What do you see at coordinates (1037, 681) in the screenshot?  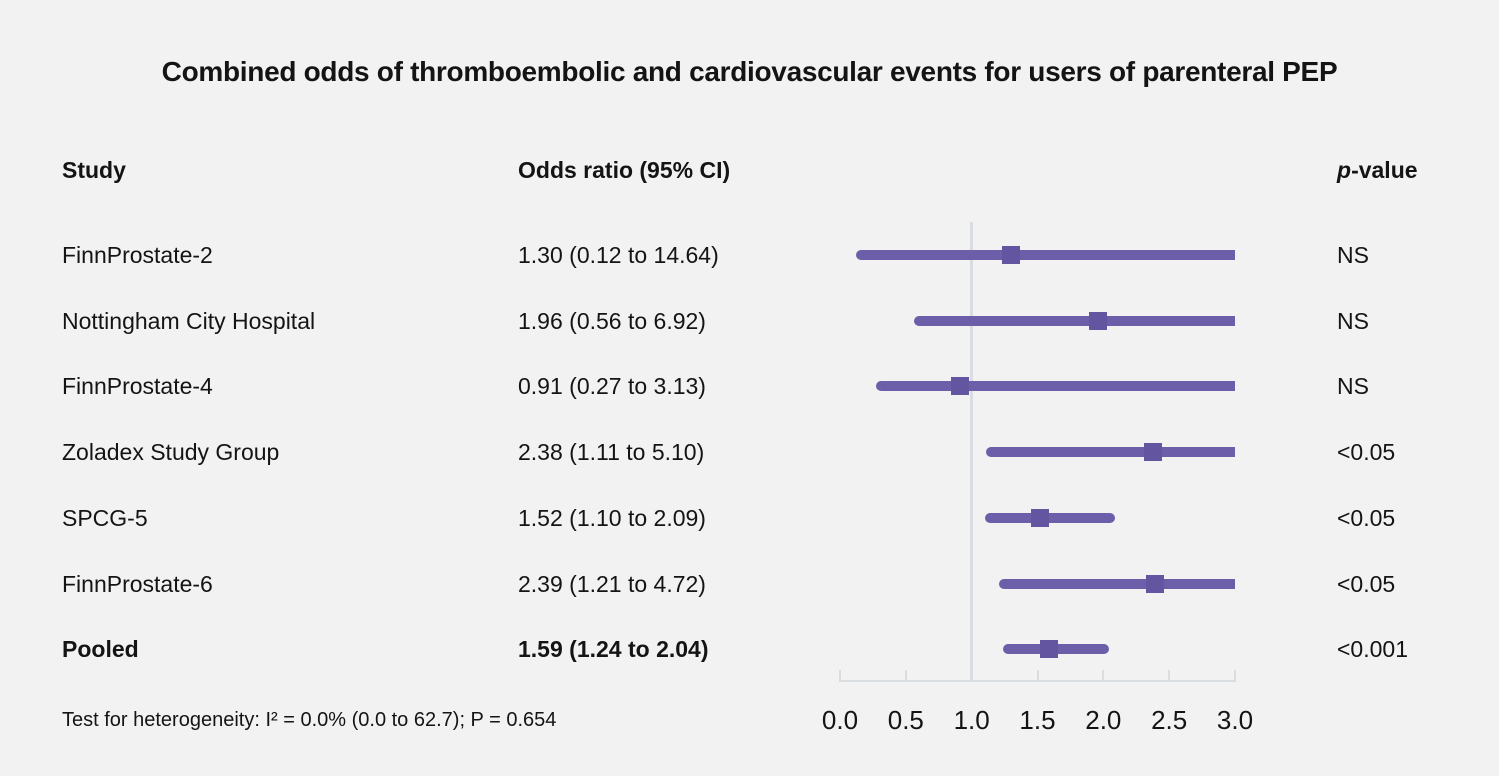 I see `x-axis-line` at bounding box center [1037, 681].